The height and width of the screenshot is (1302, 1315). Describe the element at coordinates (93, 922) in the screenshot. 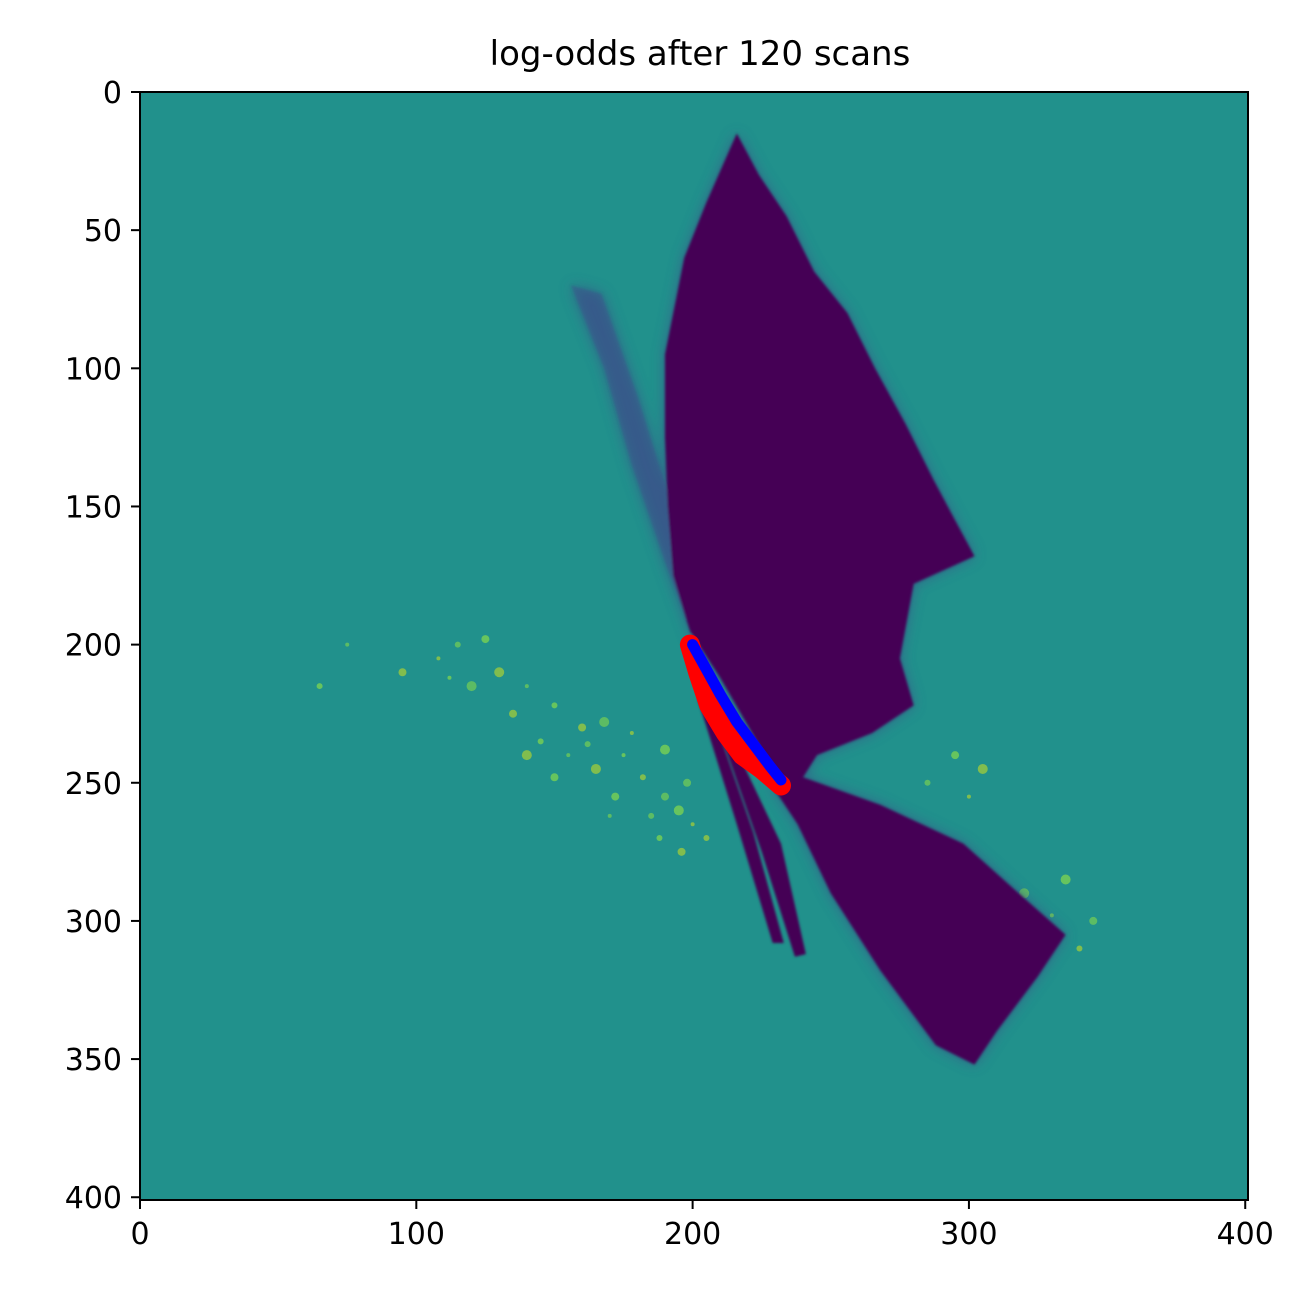

I see `y-tick-label: 300` at that location.